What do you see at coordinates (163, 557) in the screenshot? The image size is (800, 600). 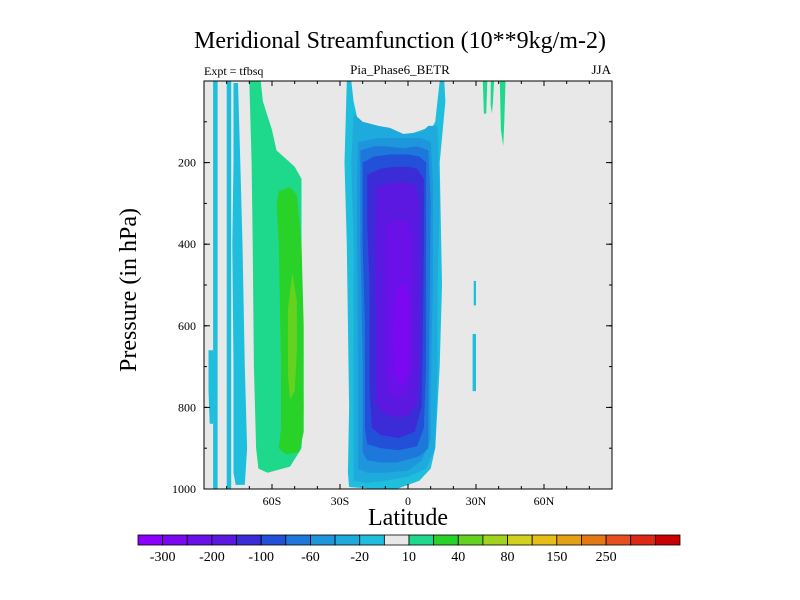 I see `colorbar-label: -300` at bounding box center [163, 557].